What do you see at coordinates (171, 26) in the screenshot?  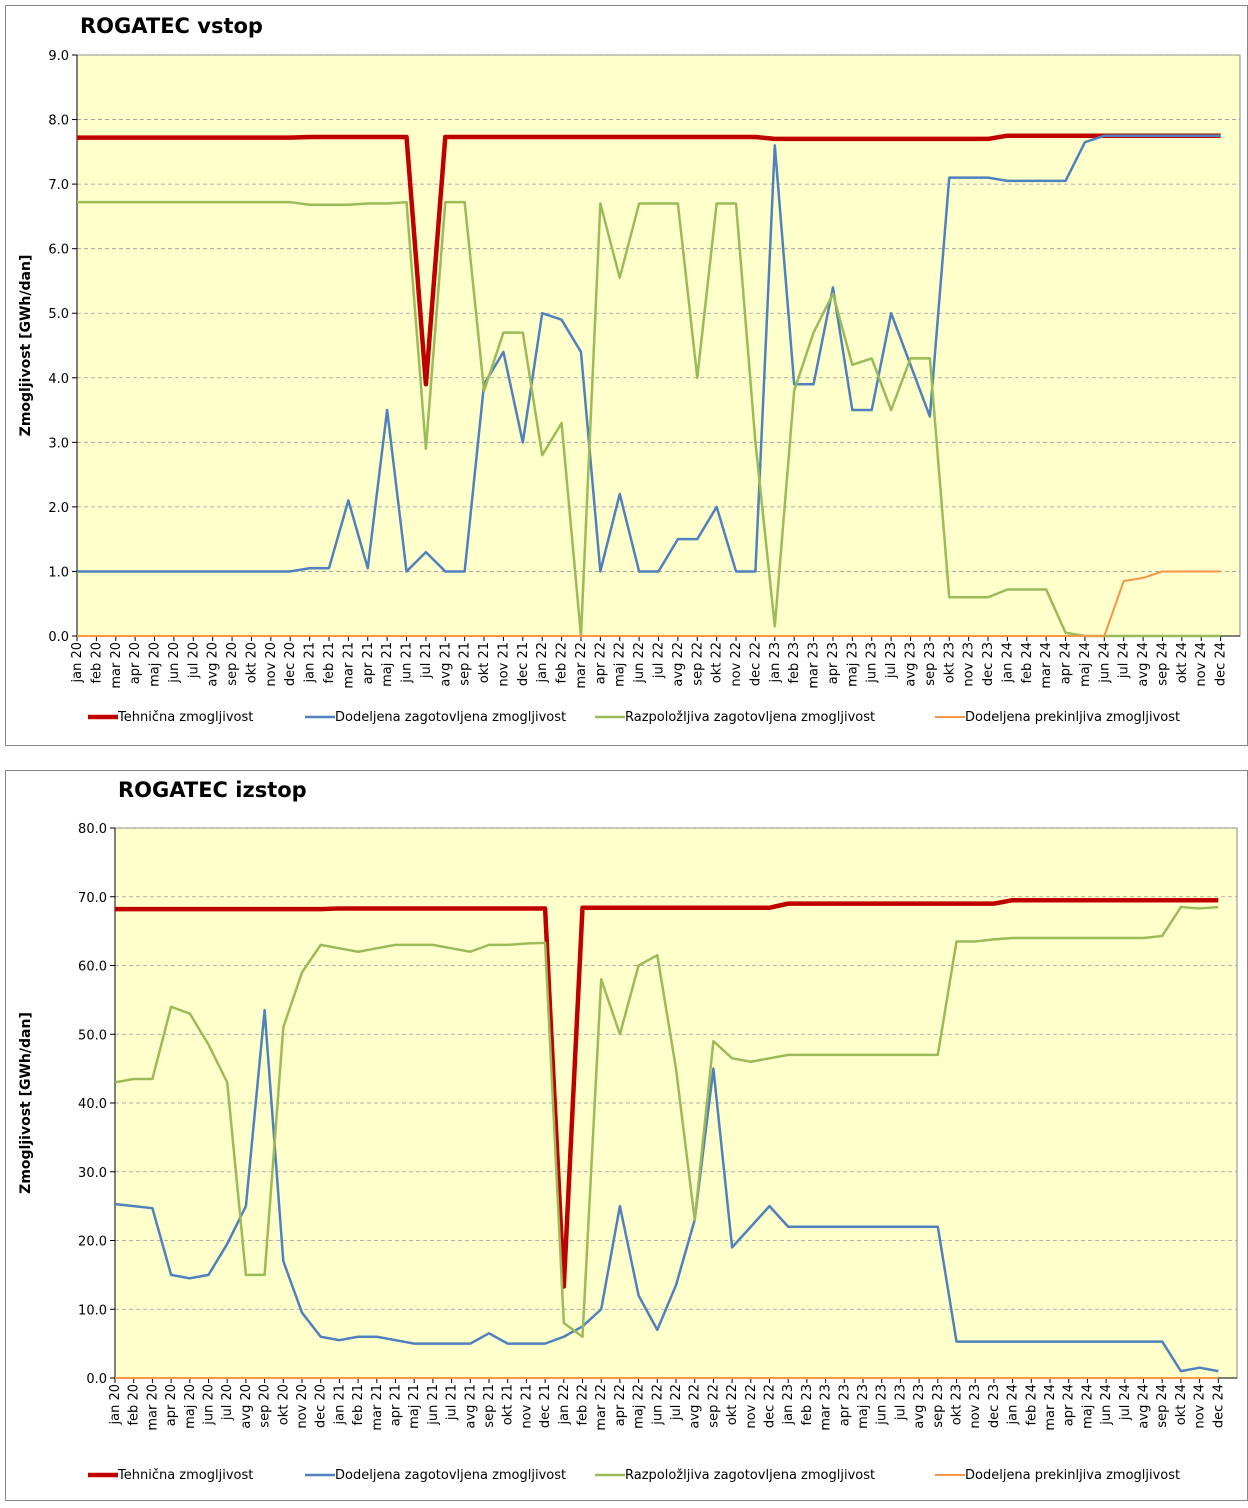 I see `chart-title: ROGATEC vstop` at bounding box center [171, 26].